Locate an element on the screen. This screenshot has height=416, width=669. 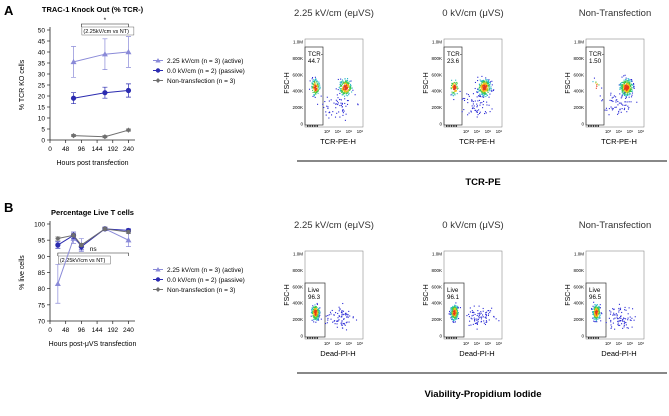
flow-x-tick-label: 10⁴ is located at coordinates (477, 343).